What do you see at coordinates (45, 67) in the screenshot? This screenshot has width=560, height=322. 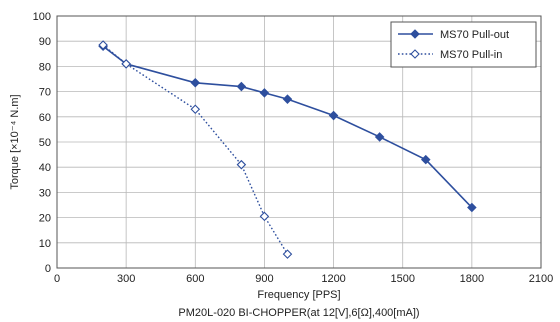 I see `y-tick-label: 80` at bounding box center [45, 67].